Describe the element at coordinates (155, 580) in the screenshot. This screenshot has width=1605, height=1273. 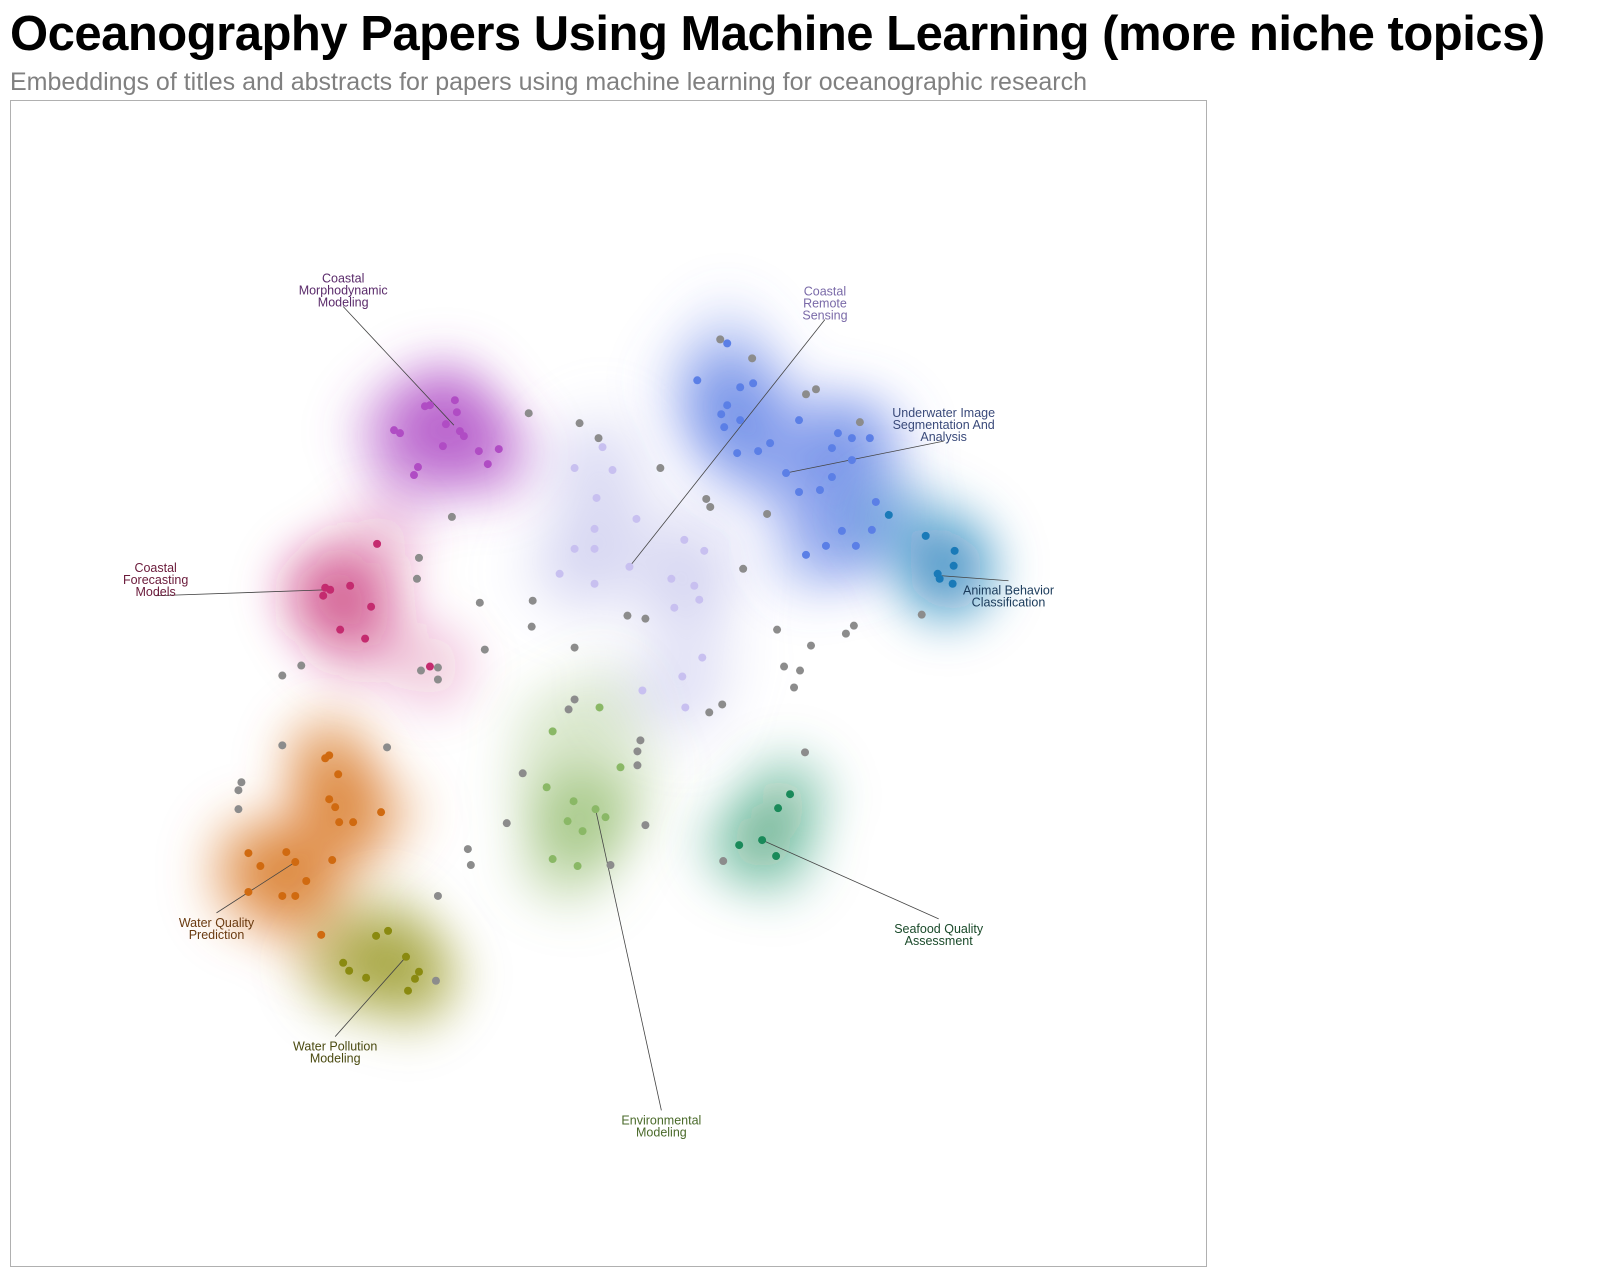
I see `label-coastal-forecasting-models: Coastal Forecasting Models` at that location.